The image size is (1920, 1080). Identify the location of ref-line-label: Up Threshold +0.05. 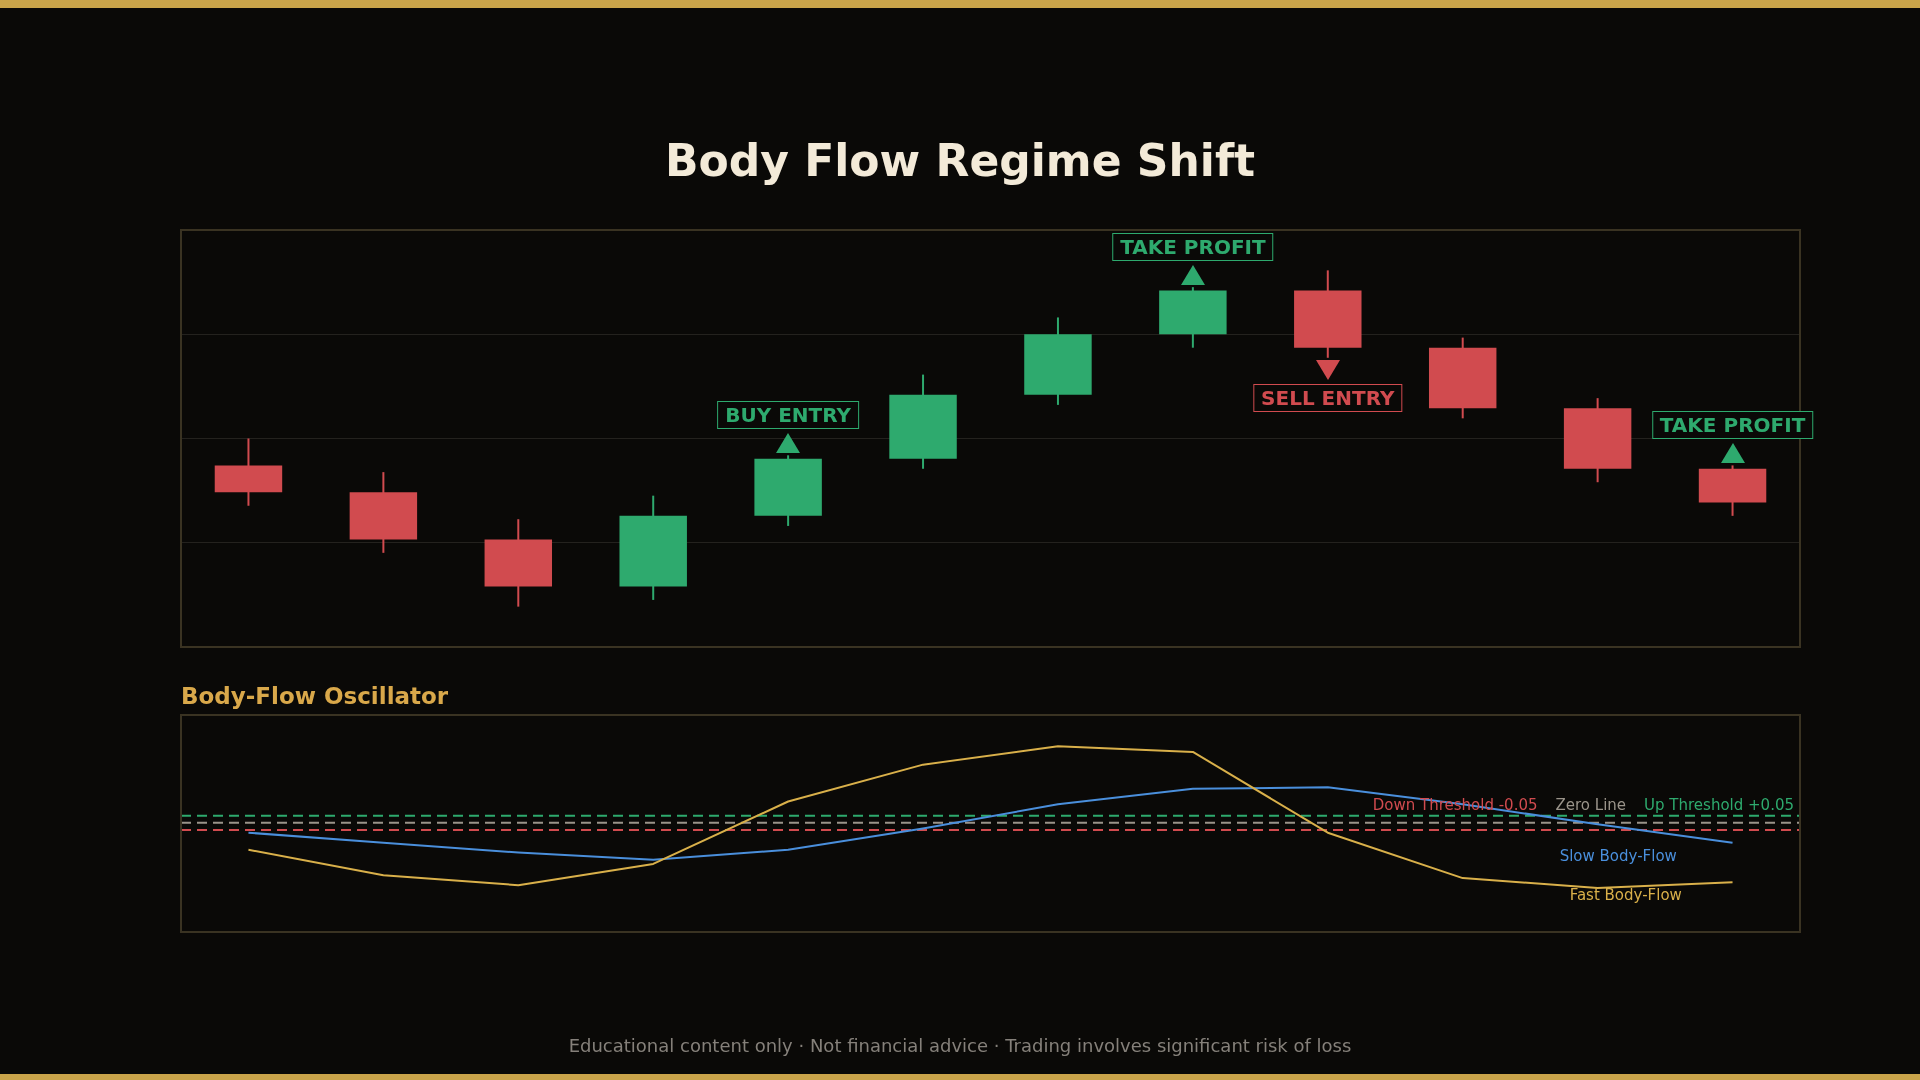
(1719, 804).